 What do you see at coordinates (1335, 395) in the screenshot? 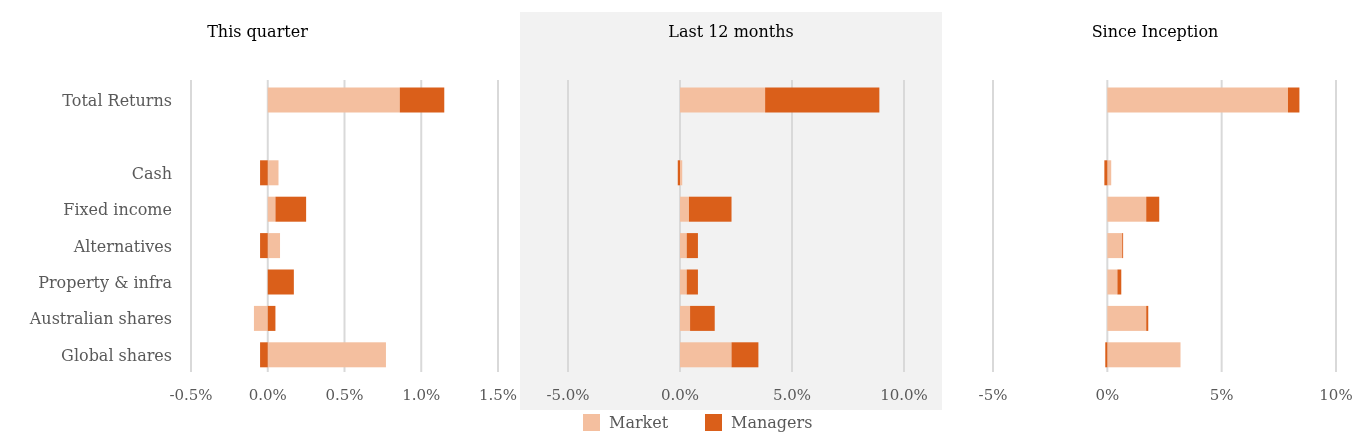
I see `x-tick-label: 10%` at bounding box center [1335, 395].